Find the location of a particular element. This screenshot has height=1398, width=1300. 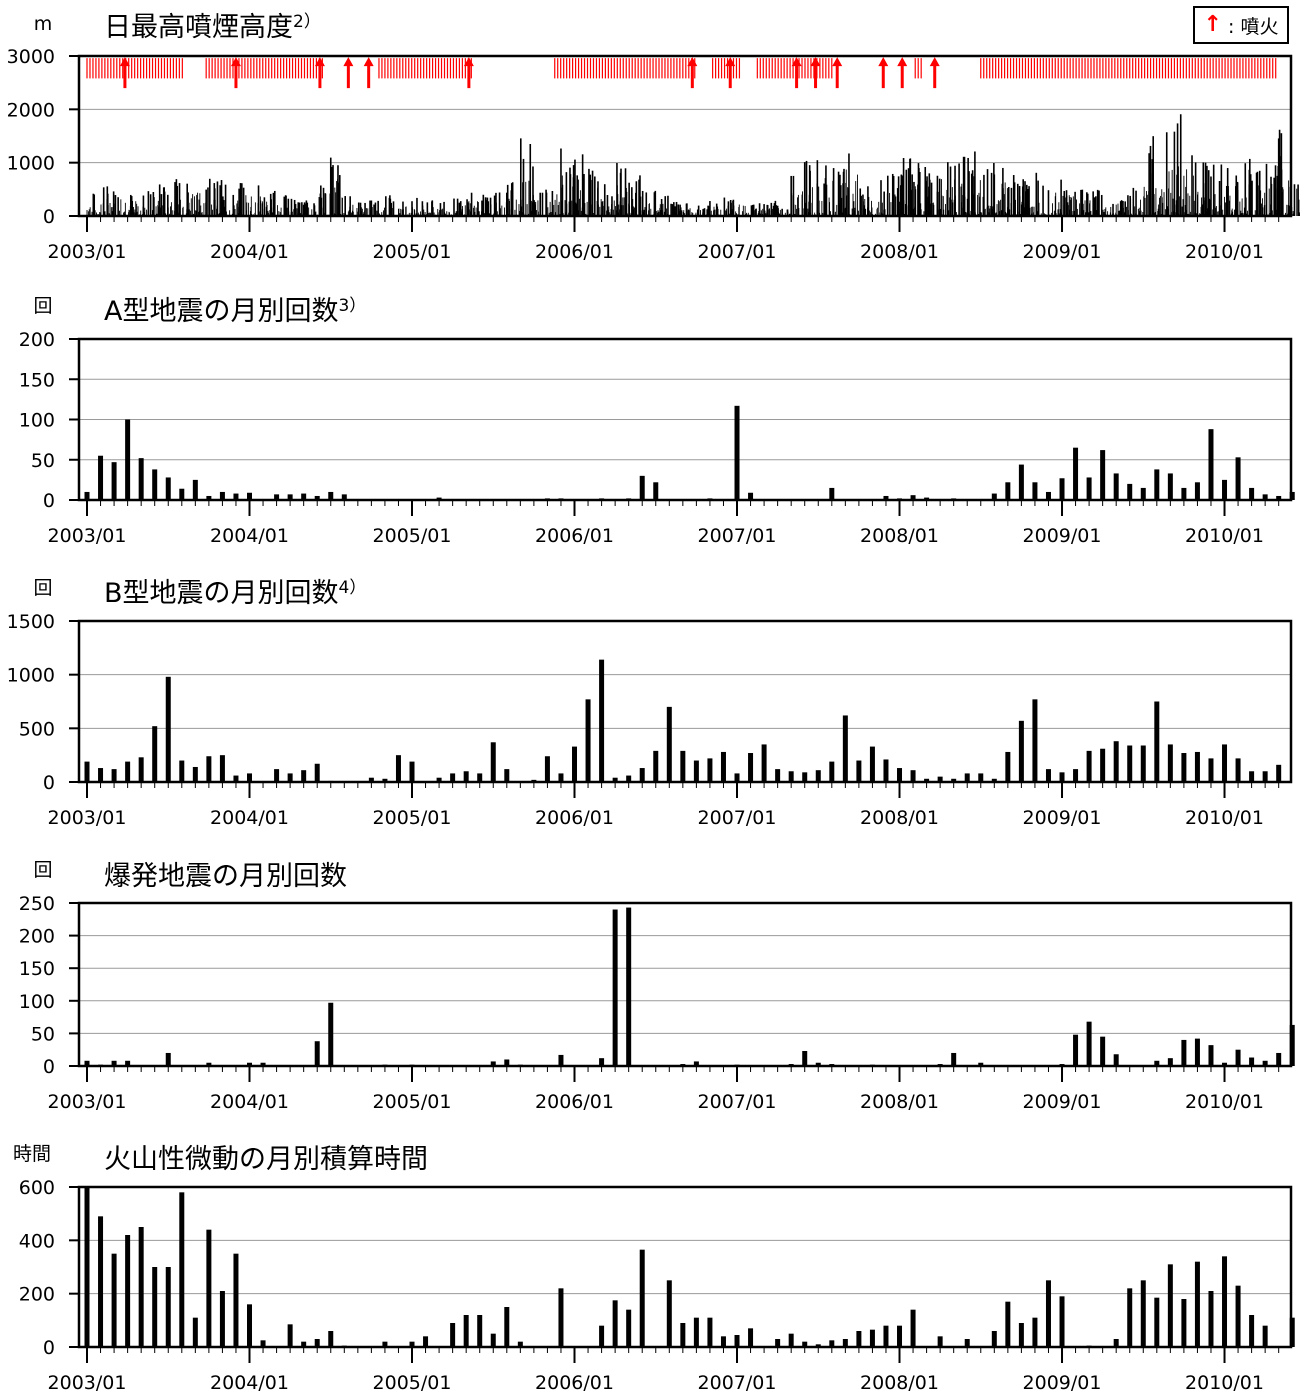

y-tick-label: 400 is located at coordinates (37, 1241).